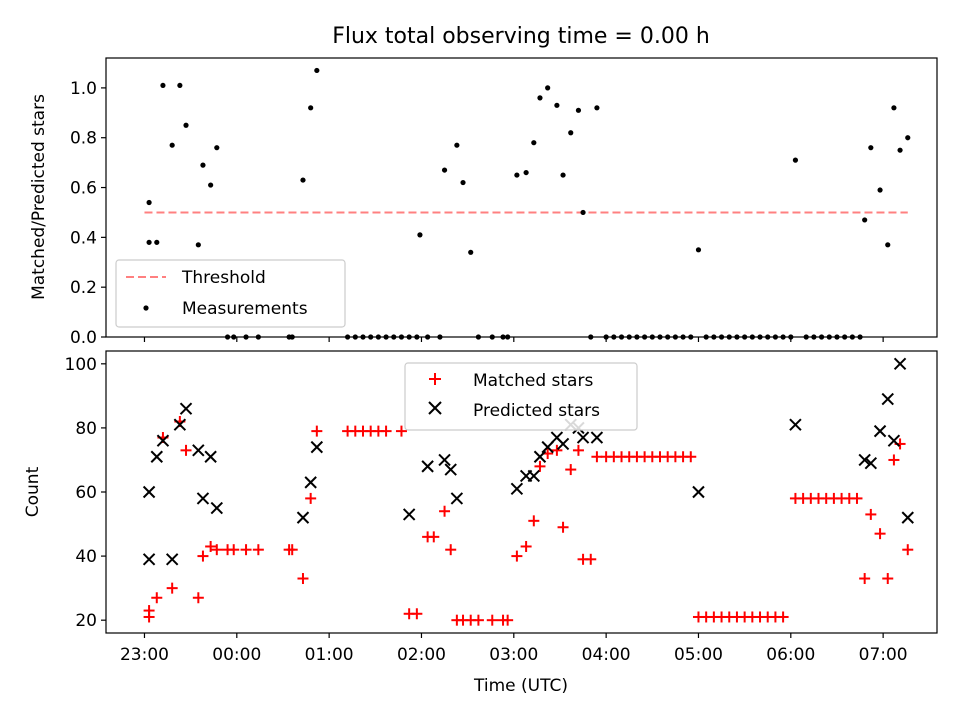 Image resolution: width=960 pixels, height=720 pixels. I want to click on x-tick-label: 01:00, so click(329, 655).